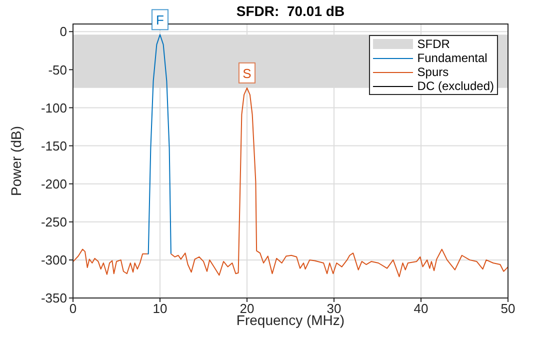  What do you see at coordinates (508, 308) in the screenshot?
I see `x-tick-label: 50` at bounding box center [508, 308].